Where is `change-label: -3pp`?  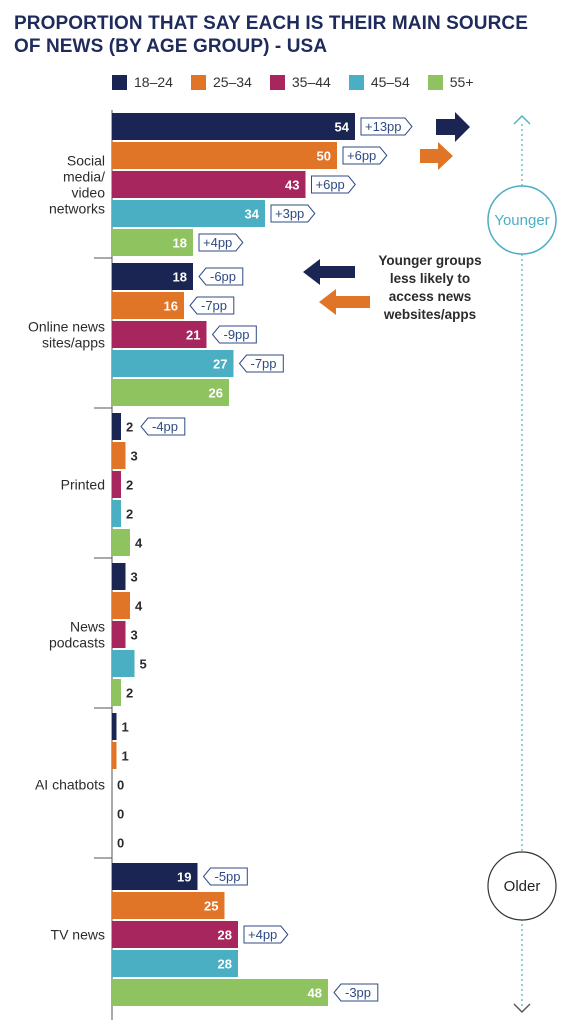 change-label: -3pp is located at coordinates (358, 992).